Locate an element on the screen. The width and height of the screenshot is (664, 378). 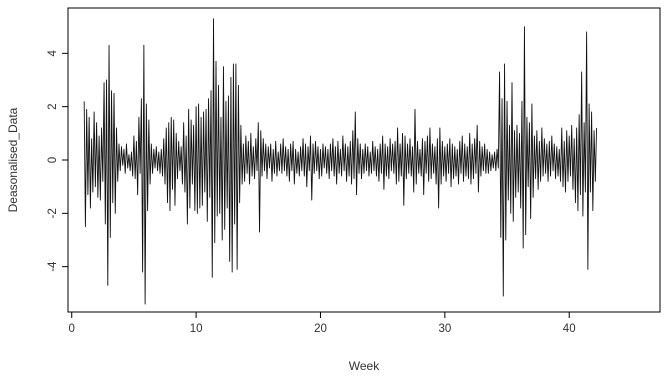
y-axis: -4 -2 0 2 4 is located at coordinates (57, 161).